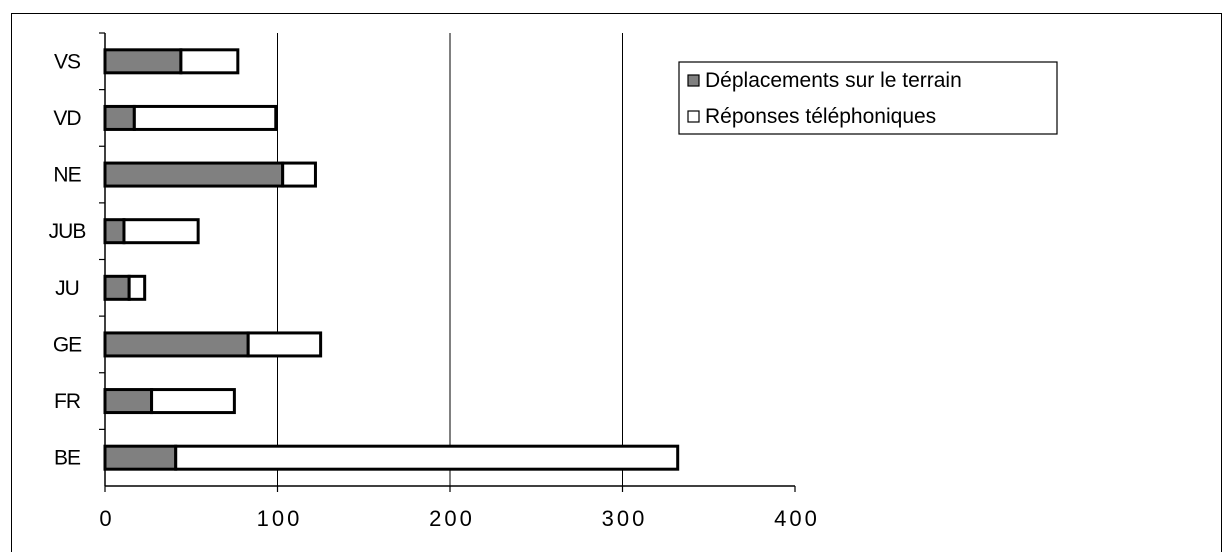 The width and height of the screenshot is (1224, 552). What do you see at coordinates (67, 175) in the screenshot?
I see `y-category-label: NE` at bounding box center [67, 175].